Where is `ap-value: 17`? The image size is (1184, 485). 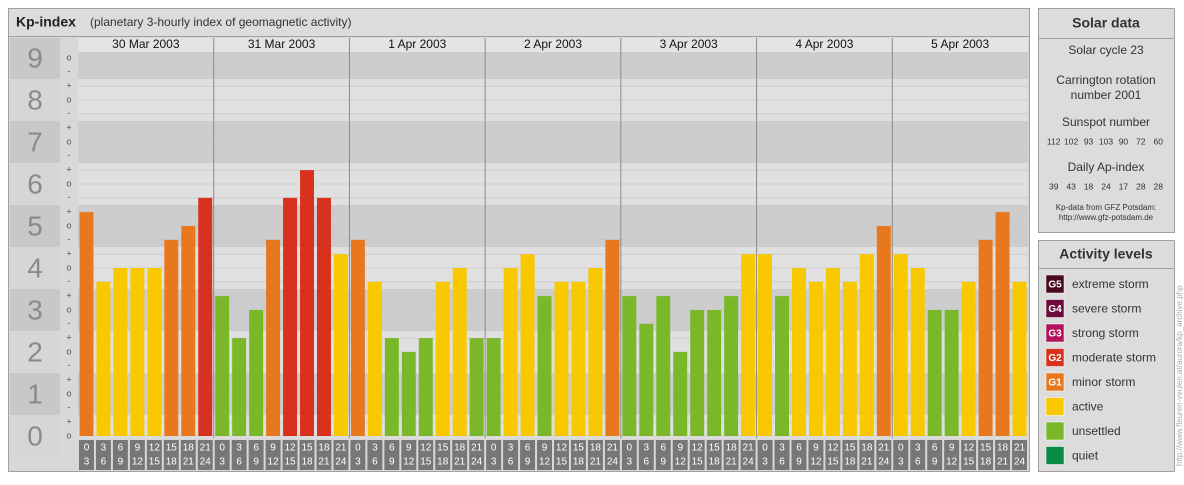
ap-value: 17 is located at coordinates (1124, 186).